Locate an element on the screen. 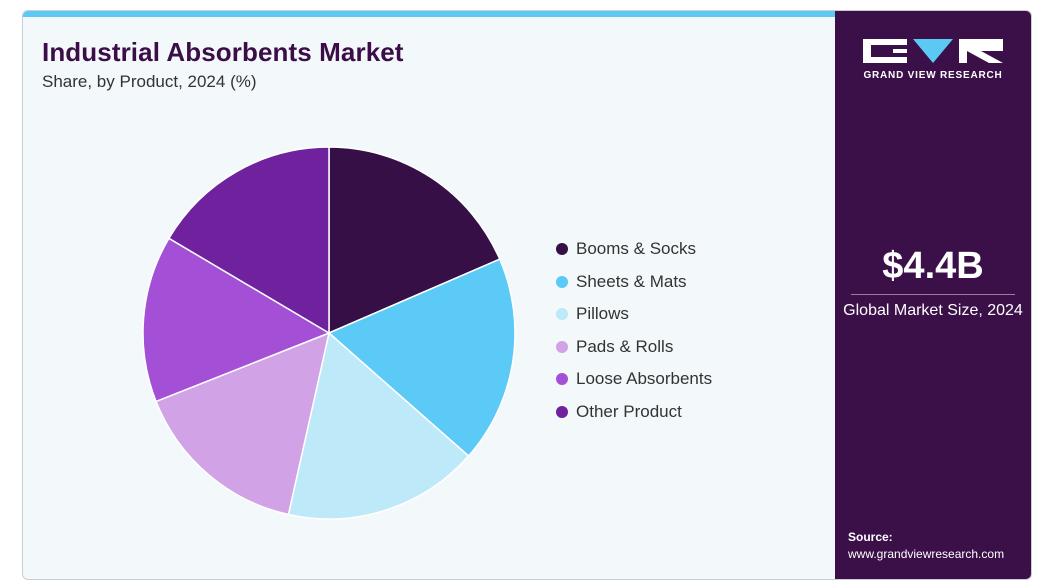  chart-subtitle: Share, by Product, 2024 (%) is located at coordinates (149, 81).